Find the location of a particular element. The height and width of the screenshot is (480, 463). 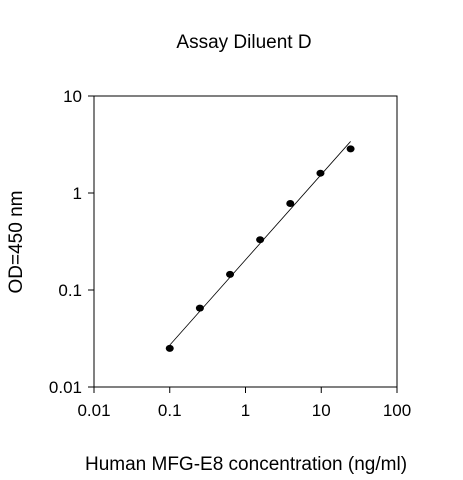

x-axis: 0.01 0.1 1 10 100 is located at coordinates (244, 403).